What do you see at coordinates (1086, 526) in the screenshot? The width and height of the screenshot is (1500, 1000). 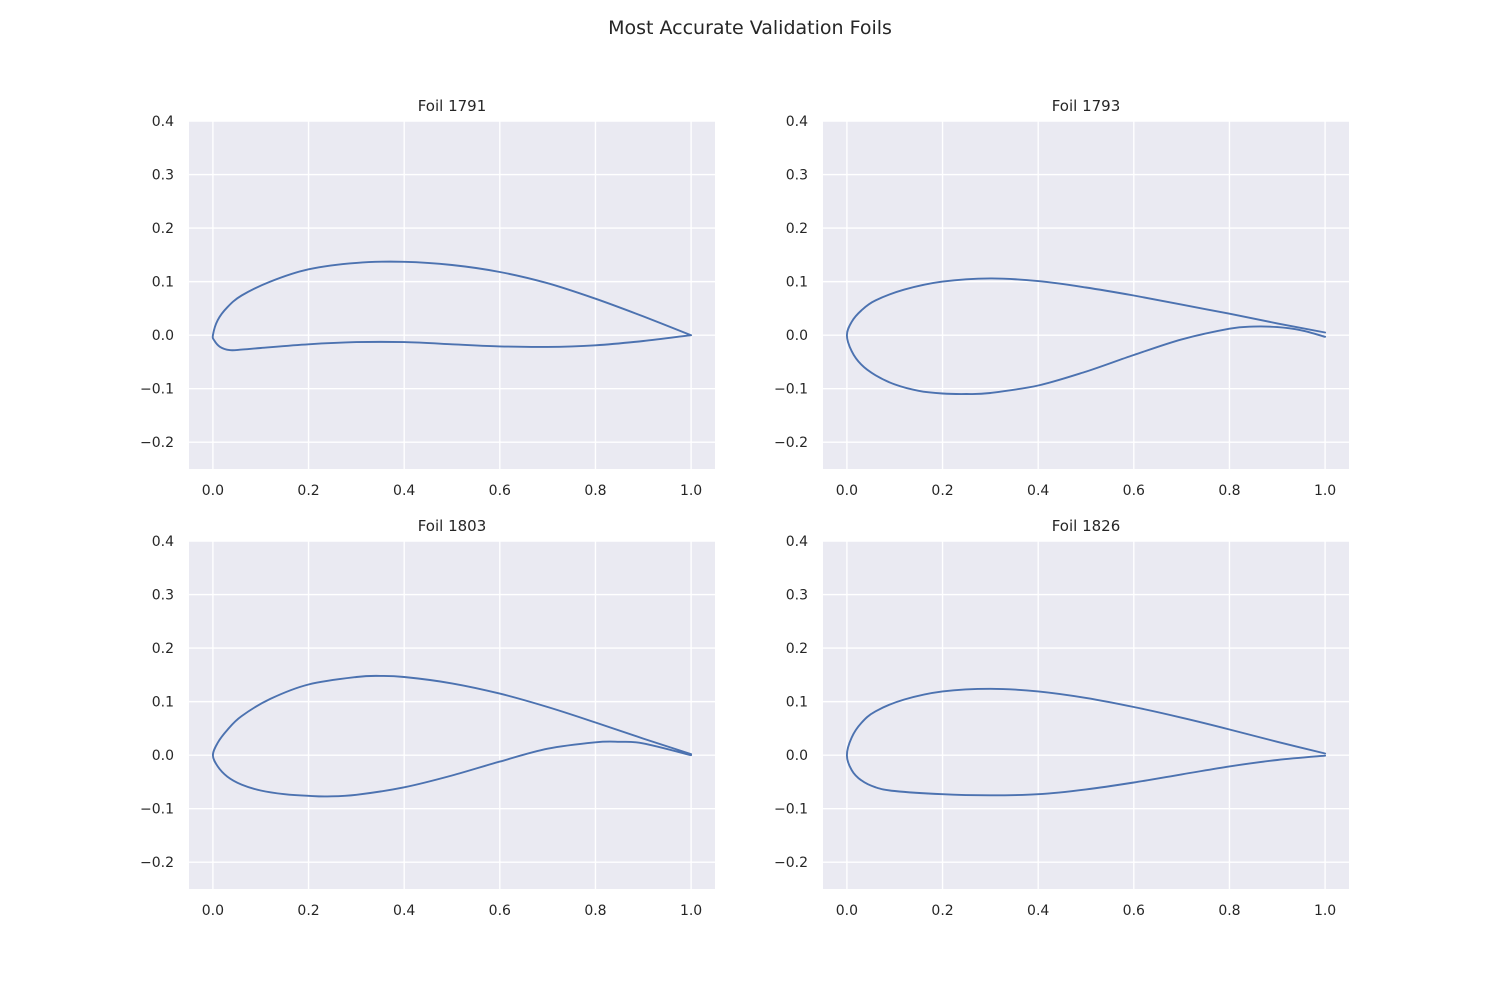 I see `subplot-title: Foil 1826` at bounding box center [1086, 526].